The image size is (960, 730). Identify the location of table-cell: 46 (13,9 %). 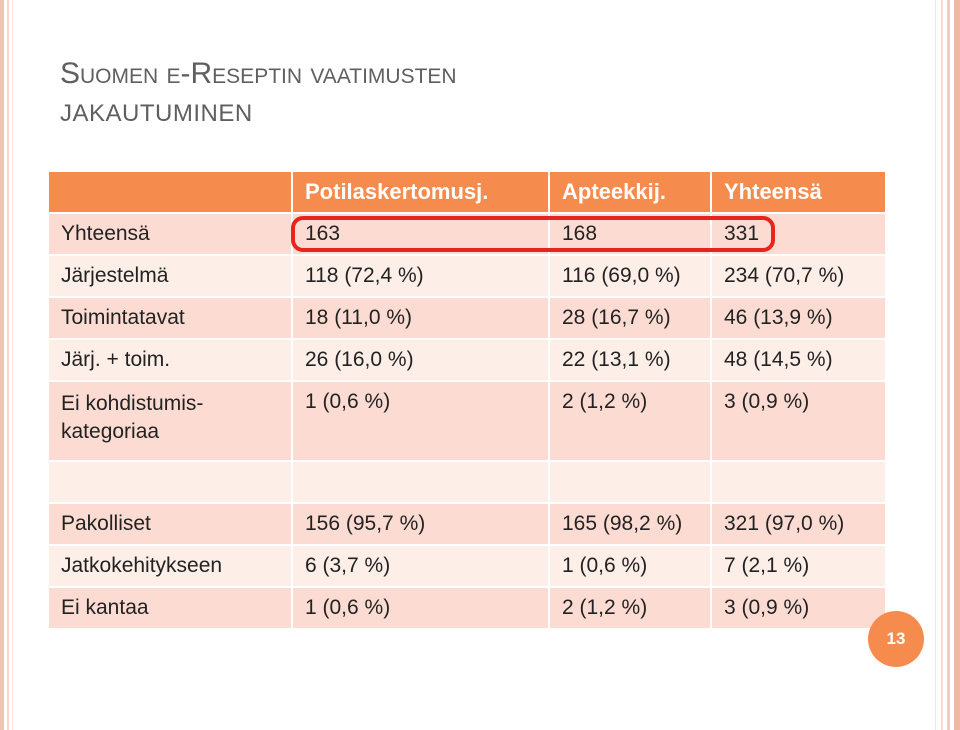
(798, 318).